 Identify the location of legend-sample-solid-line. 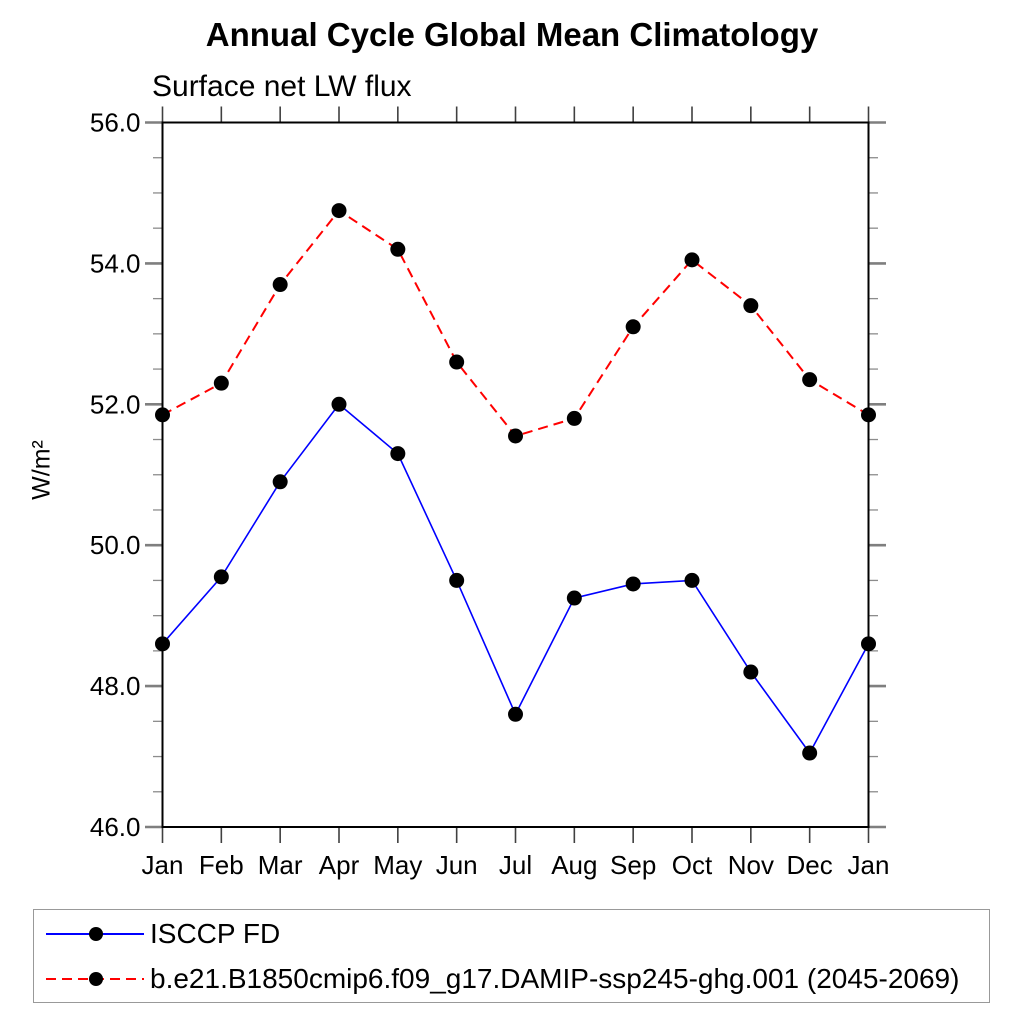
(95, 934).